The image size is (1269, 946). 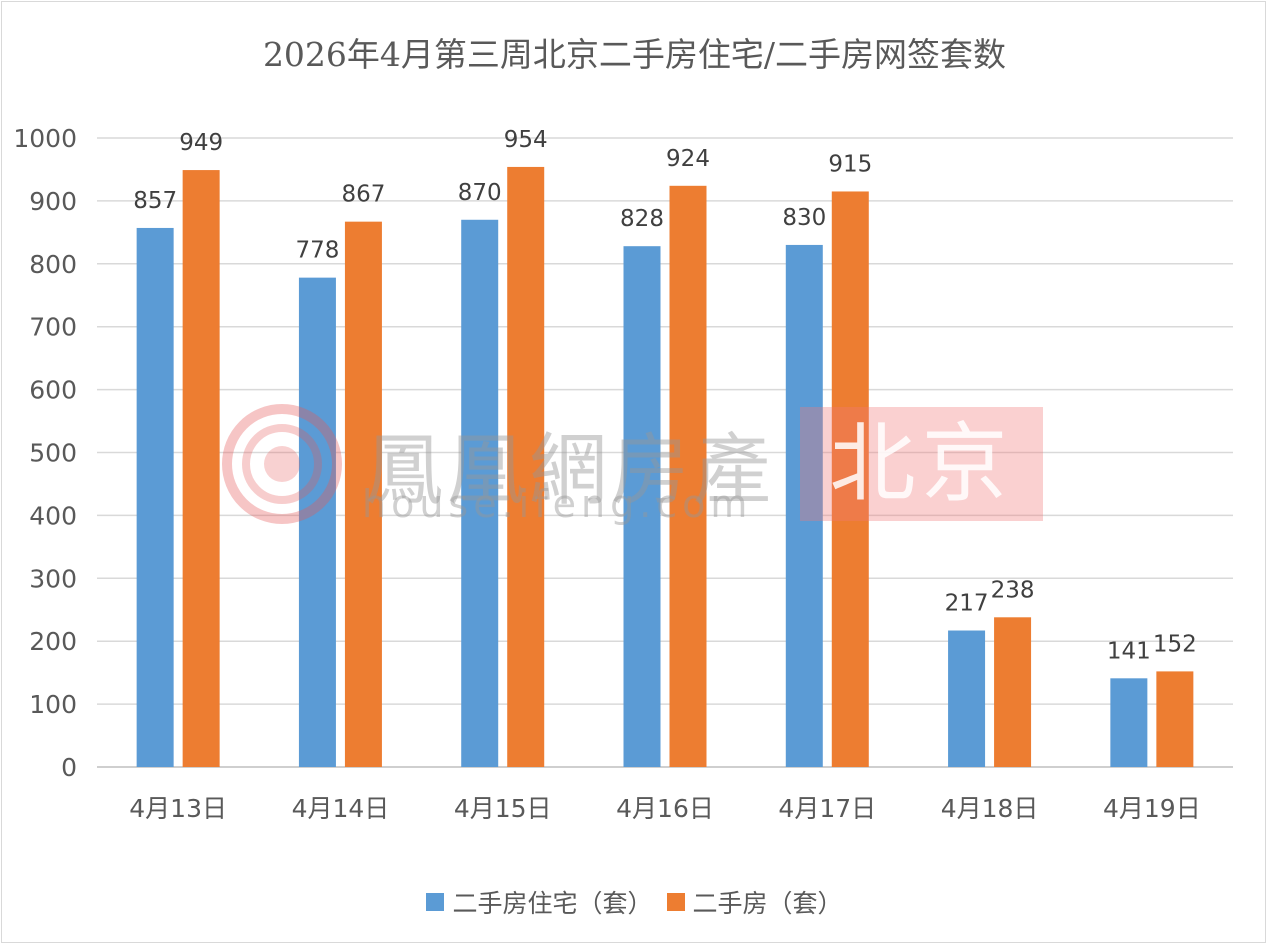 I want to click on data-label: 949, so click(x=201, y=143).